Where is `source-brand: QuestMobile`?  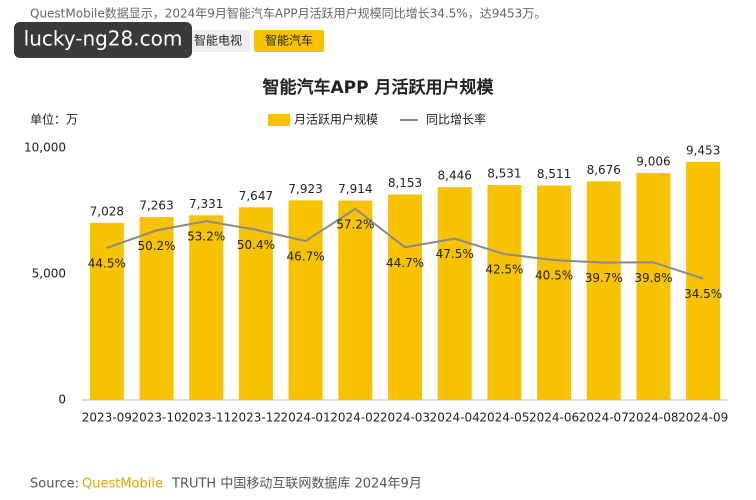 source-brand: QuestMobile is located at coordinates (122, 484).